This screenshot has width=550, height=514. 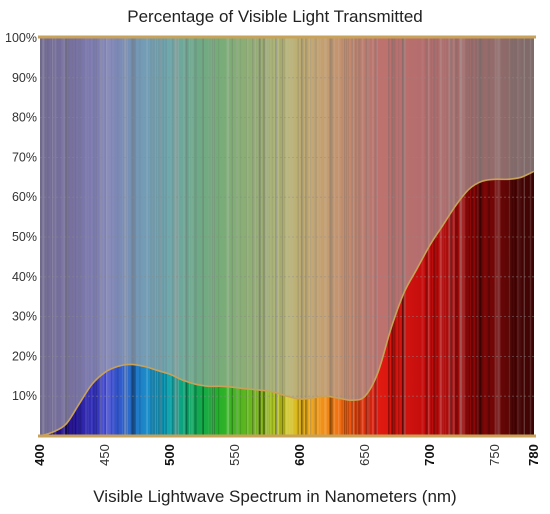 I want to click on y-tick-label: 20%, so click(x=24, y=356).